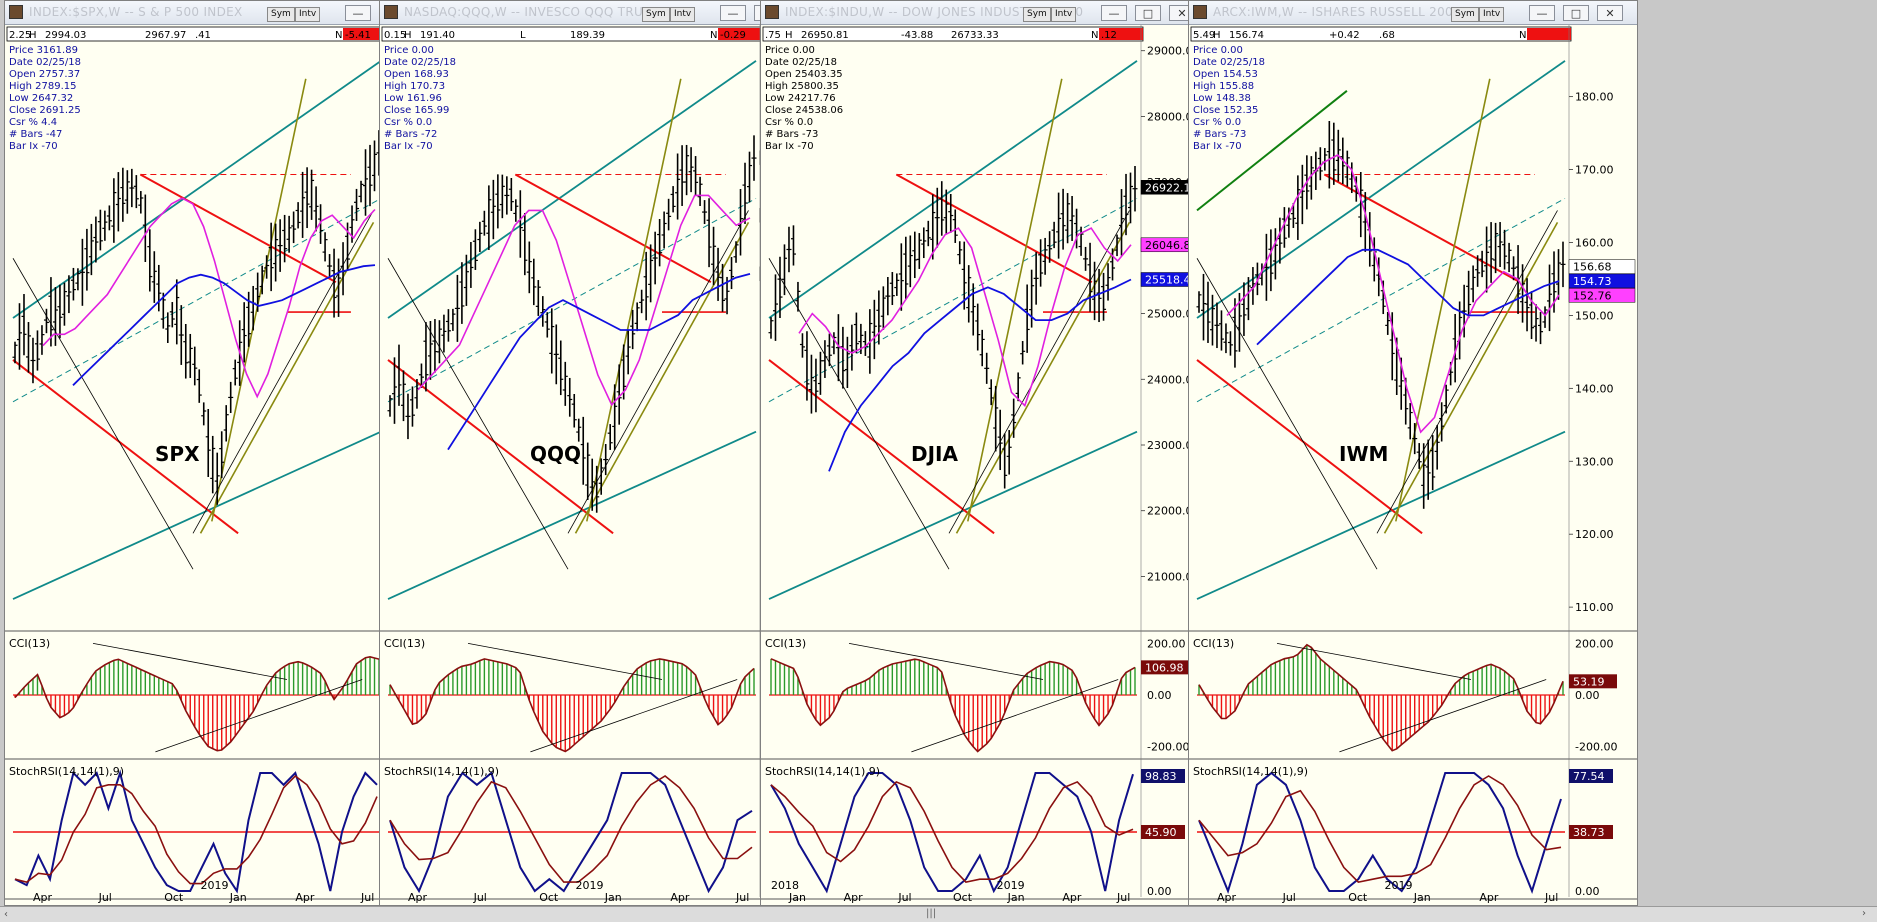  Describe the element at coordinates (1358, 897) in the screenshot. I see `x-tick-label: Oct` at that location.